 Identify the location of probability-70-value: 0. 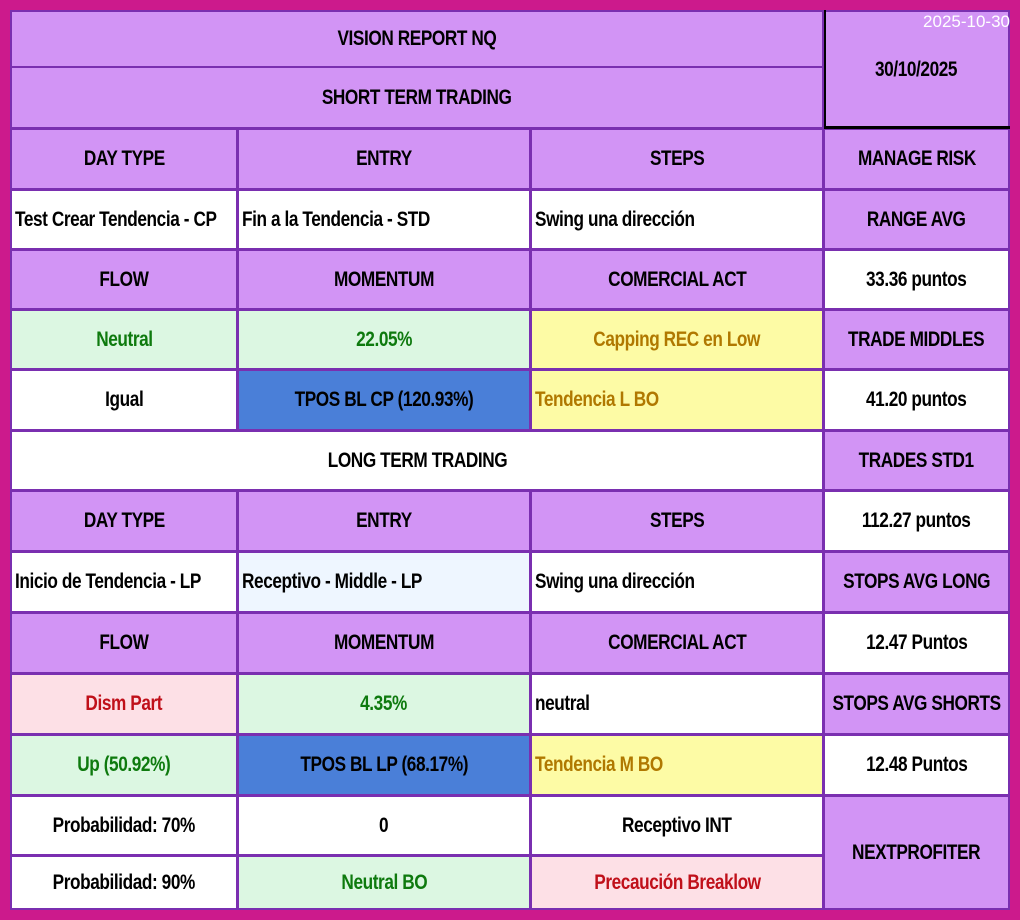
(384, 825).